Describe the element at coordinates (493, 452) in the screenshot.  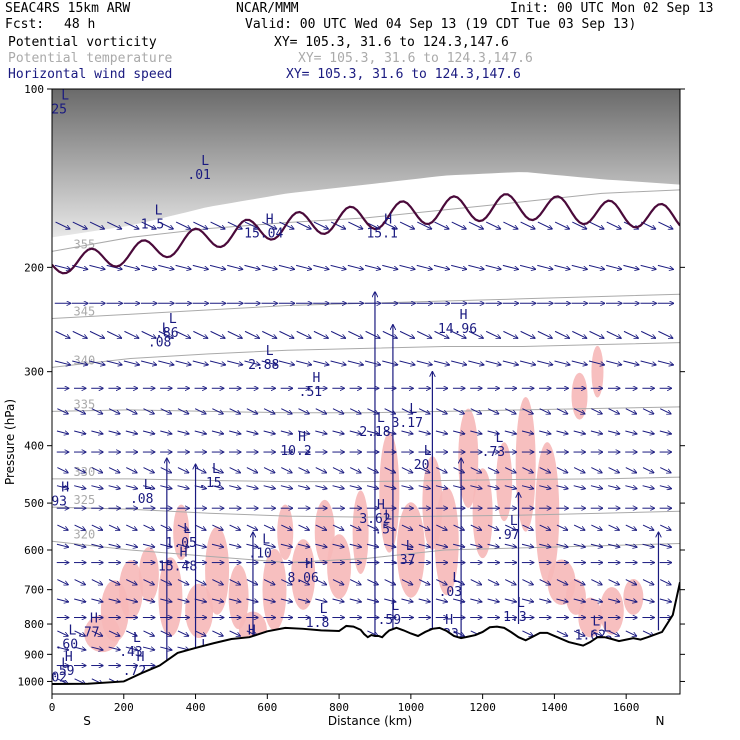
I see `hl-value: .73` at that location.